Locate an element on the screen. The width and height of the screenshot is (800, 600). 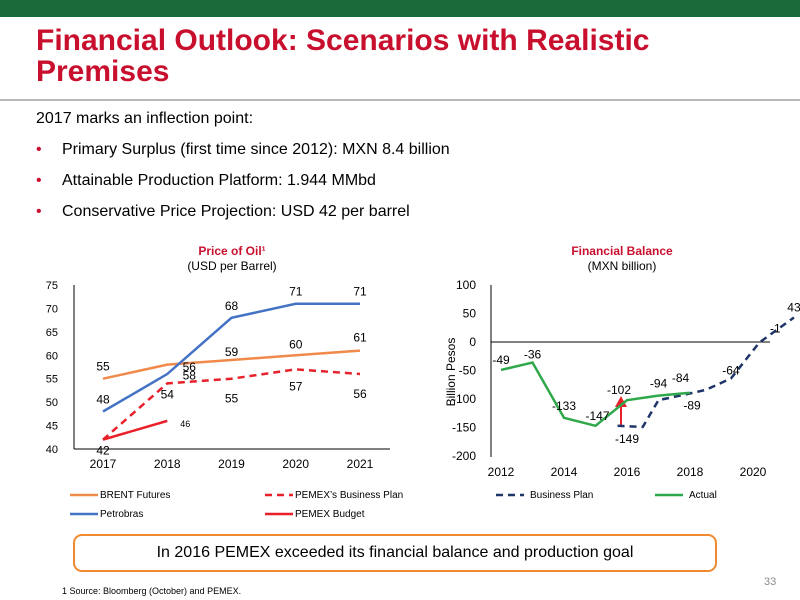
fb-data-label: -1 is located at coordinates (775, 329).